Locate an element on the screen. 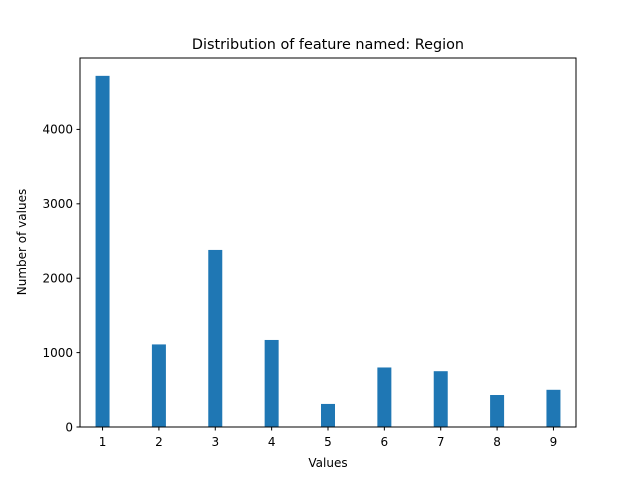 Image resolution: width=640 pixels, height=480 pixels. x-tick-label: 7 is located at coordinates (441, 442).